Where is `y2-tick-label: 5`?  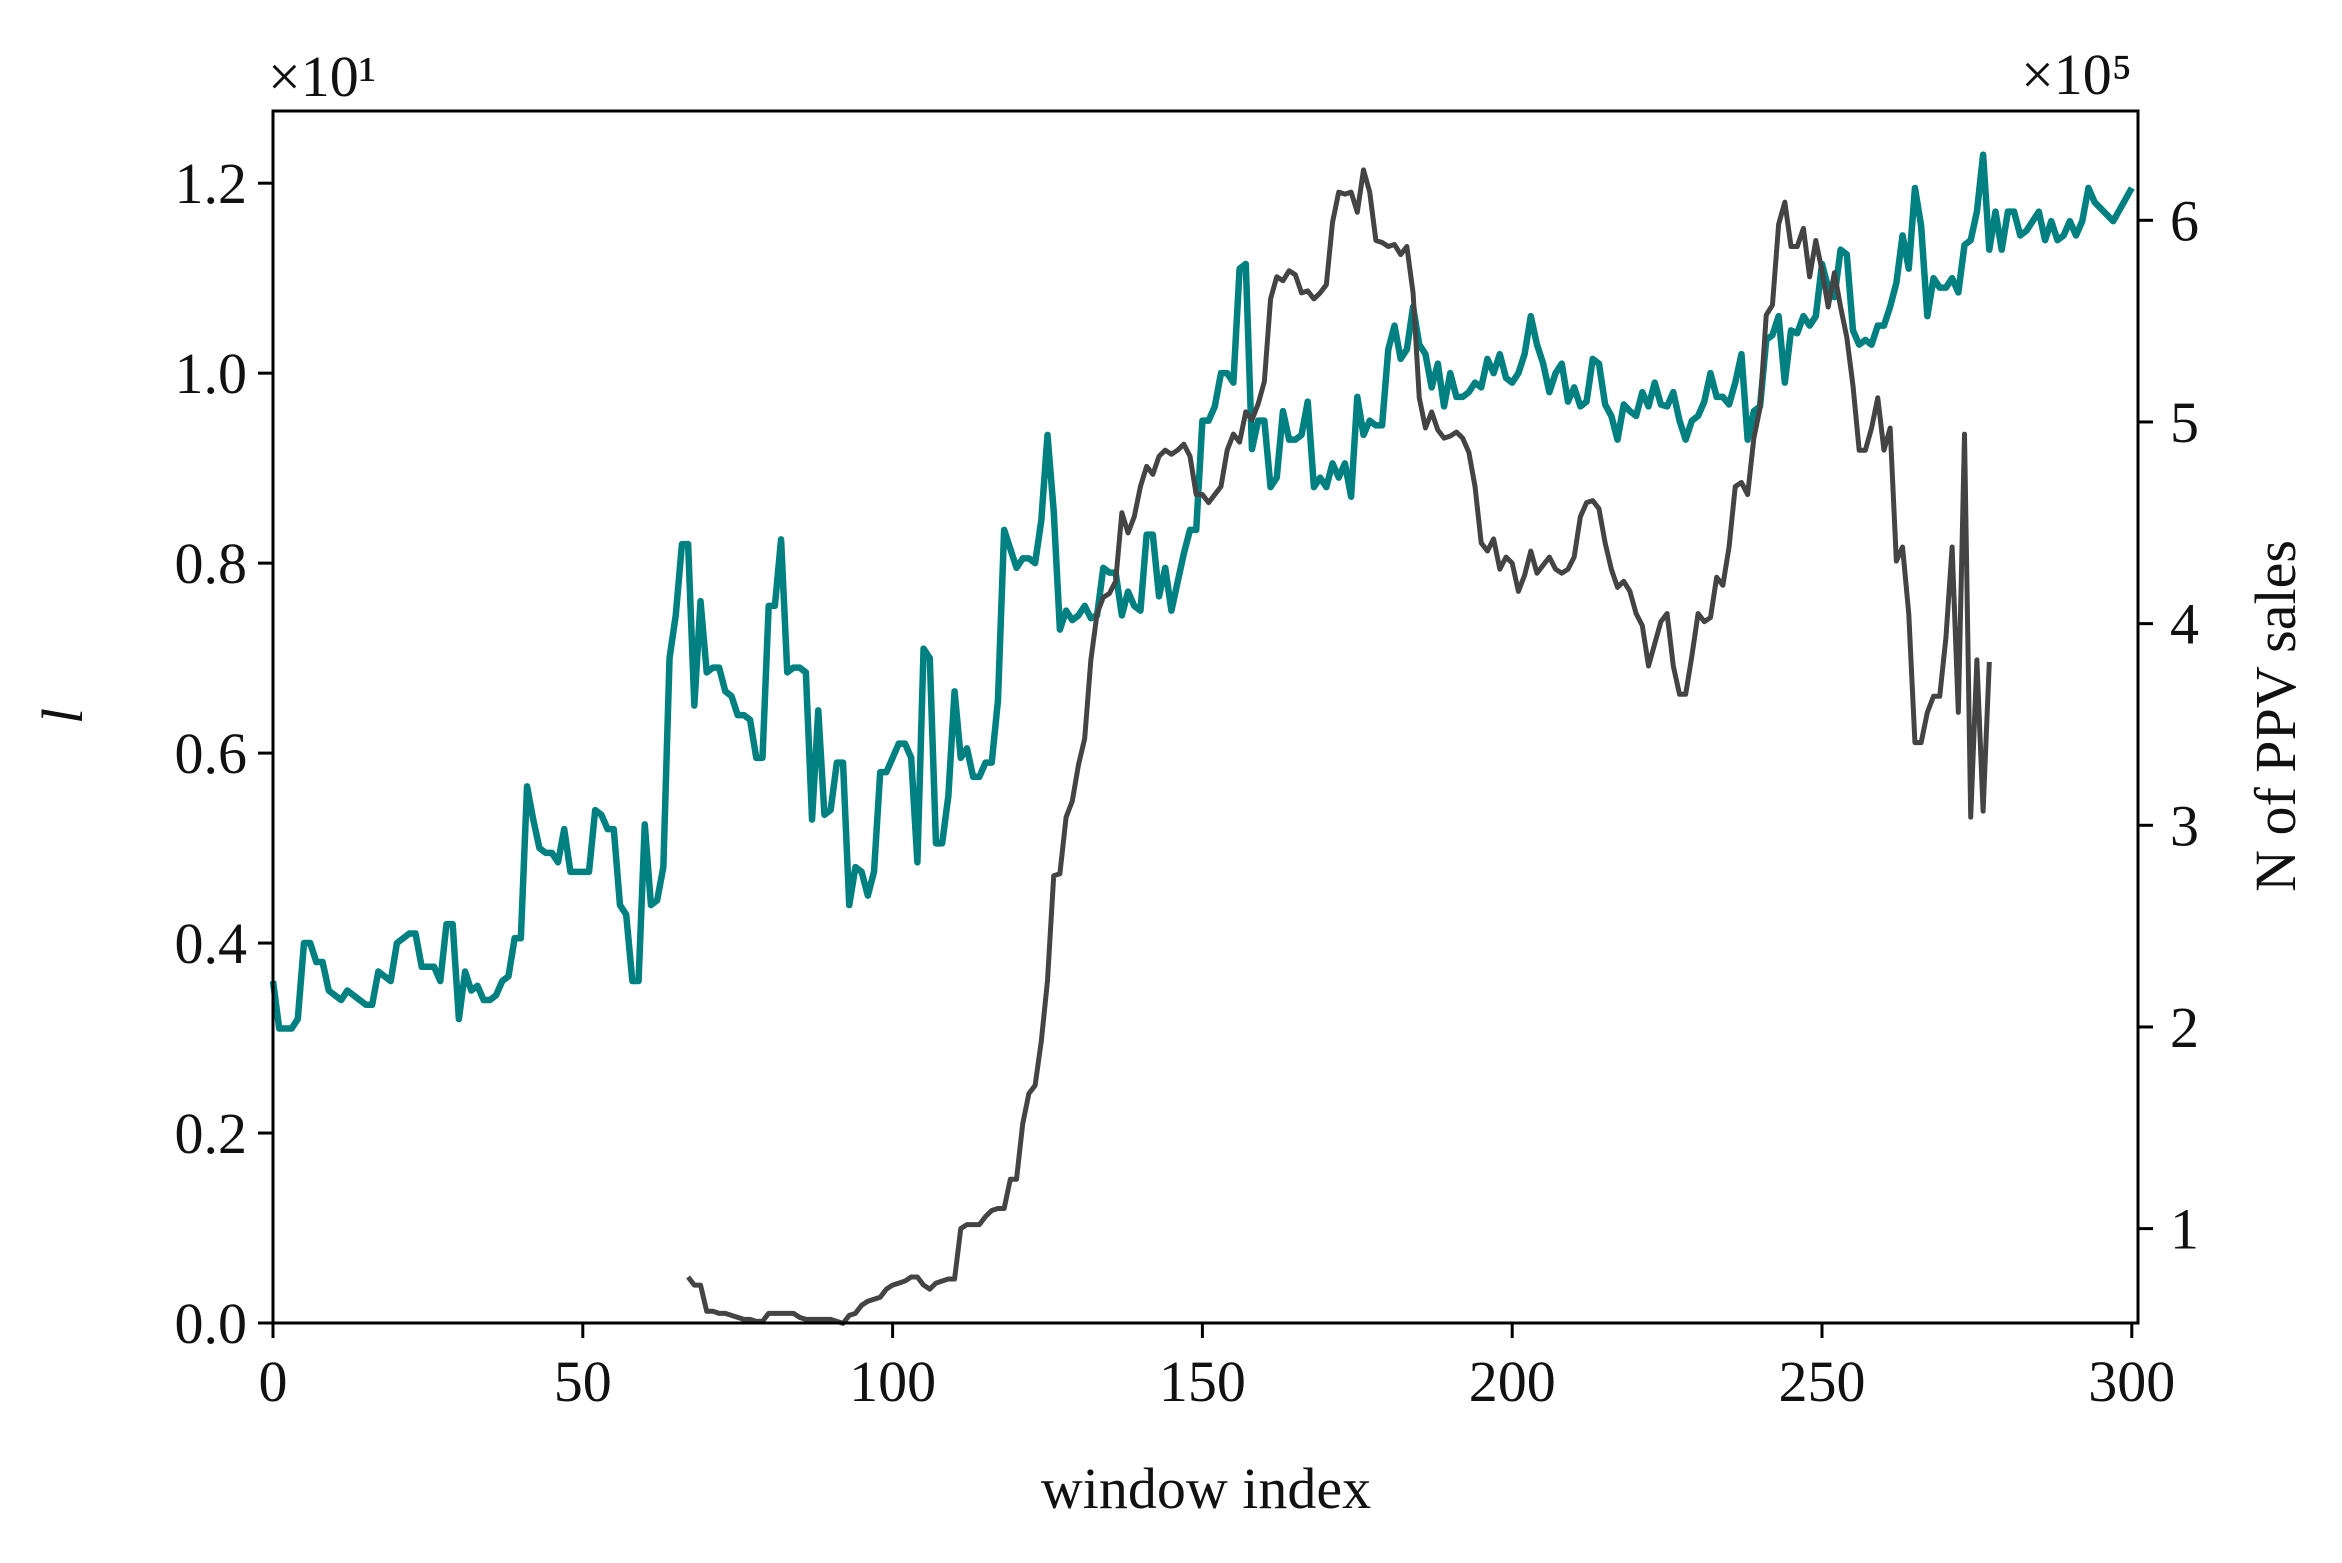 y2-tick-label: 5 is located at coordinates (2184, 422).